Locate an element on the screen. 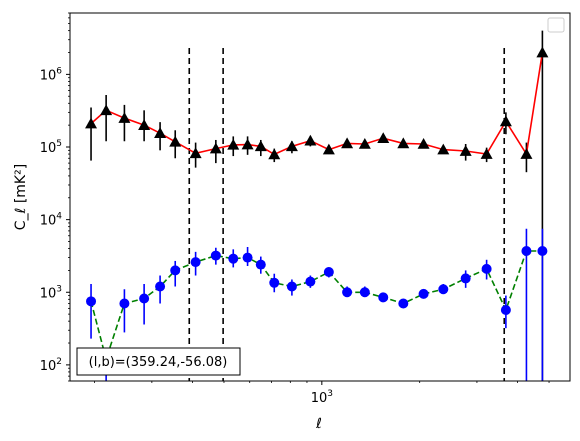  y-tick-label-0: 102 is located at coordinates (51, 365).